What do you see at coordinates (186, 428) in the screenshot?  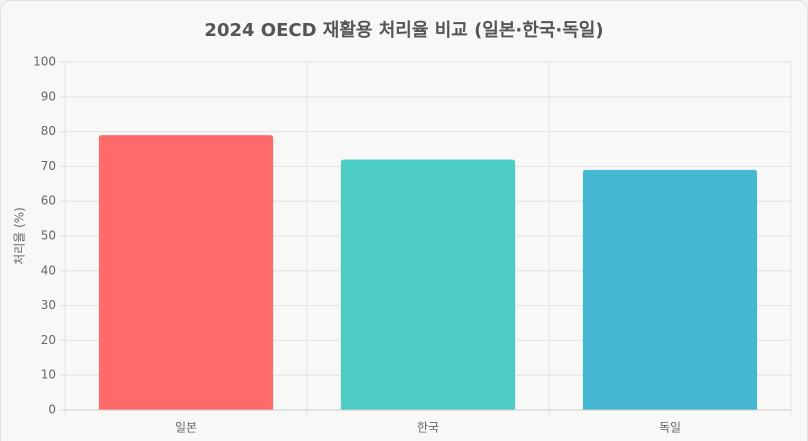 I see `x-tick-label: 일본` at bounding box center [186, 428].